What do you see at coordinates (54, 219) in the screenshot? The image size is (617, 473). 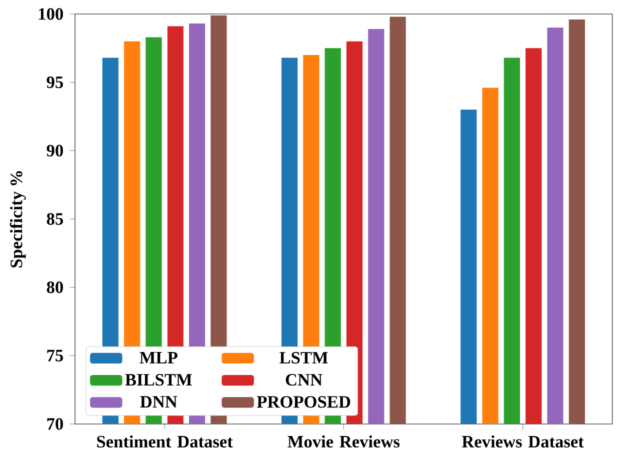 I see `y-tick-label: 85` at bounding box center [54, 219].